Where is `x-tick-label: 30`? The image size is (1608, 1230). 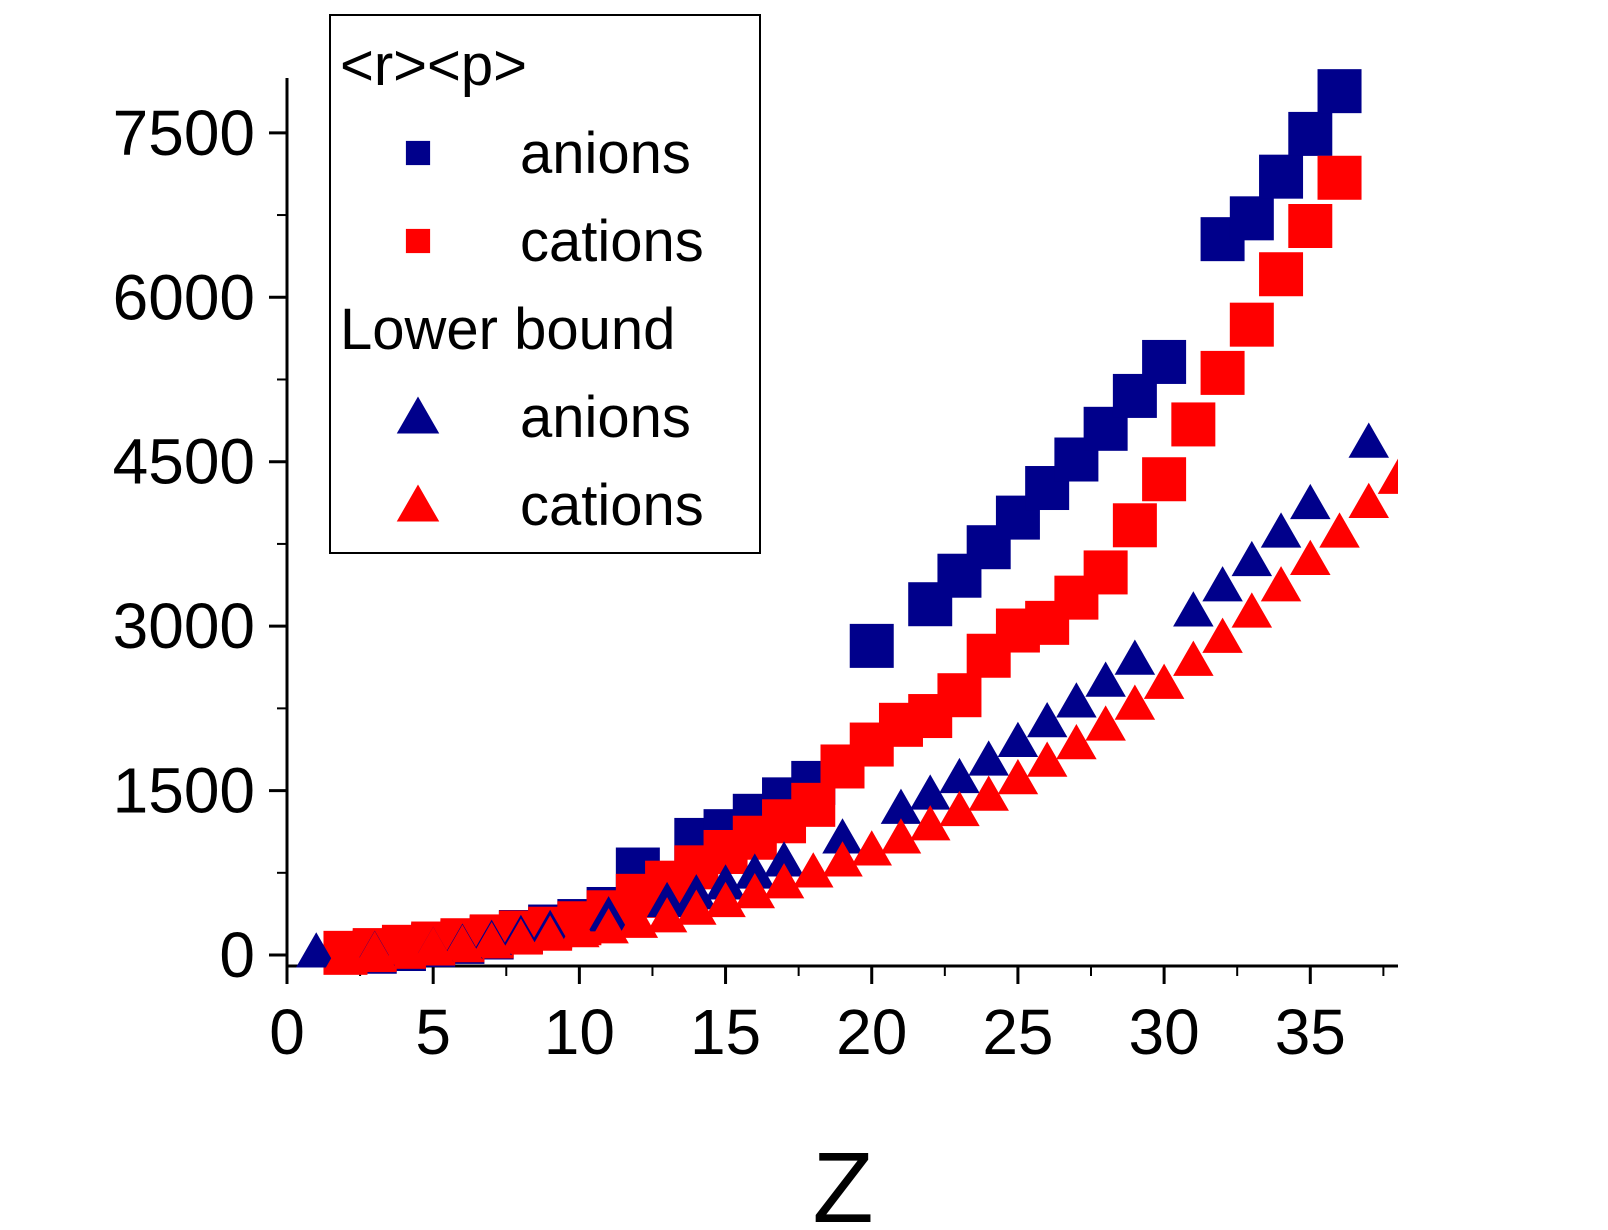
x-tick-label: 30 is located at coordinates (1164, 1032).